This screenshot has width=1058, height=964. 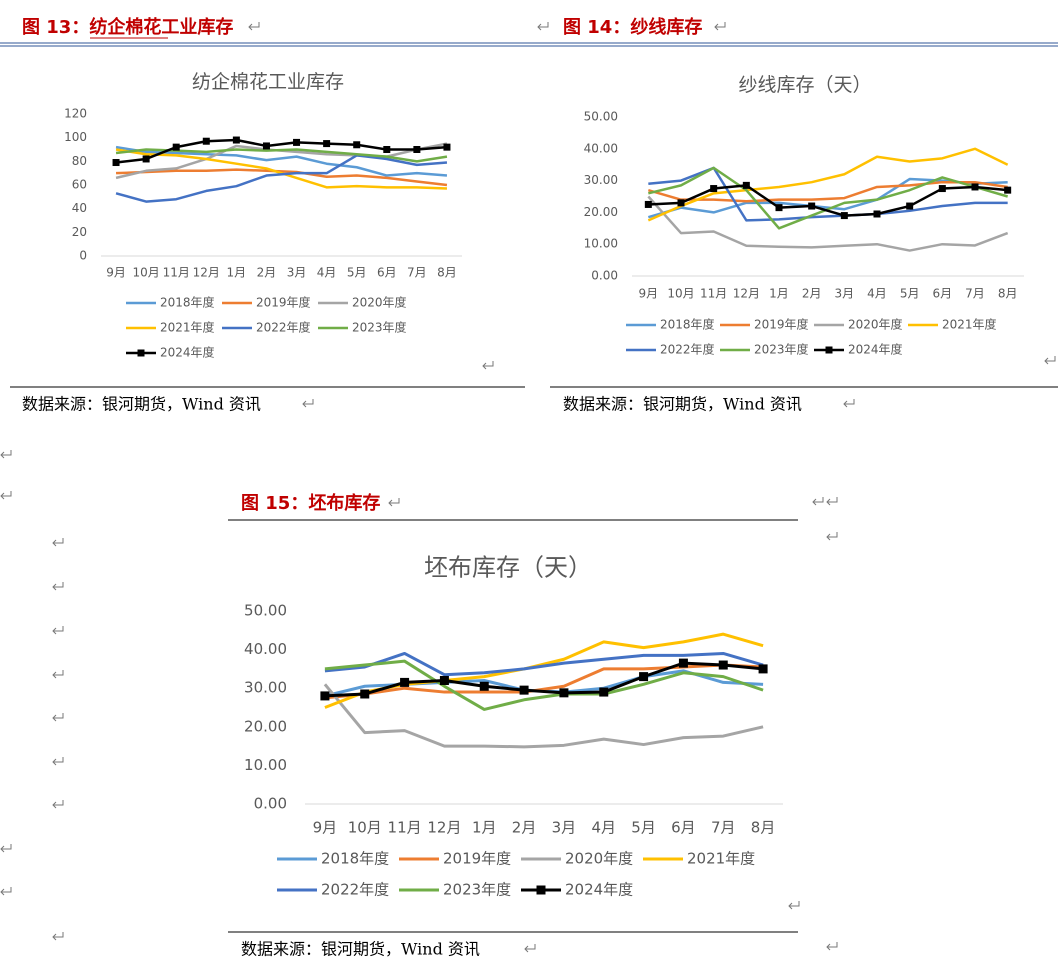 What do you see at coordinates (270, 804) in the screenshot?
I see `y-tick-label: 0.00` at bounding box center [270, 804].